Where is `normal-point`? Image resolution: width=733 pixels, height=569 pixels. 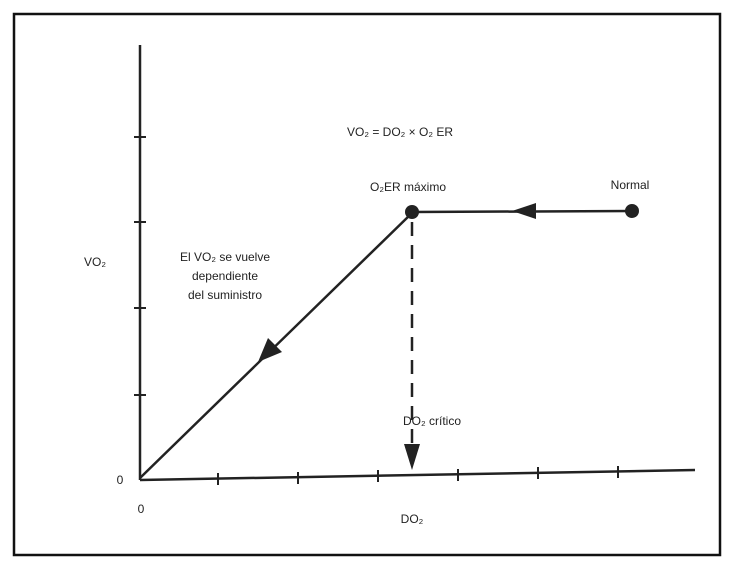
normal-point is located at coordinates (632, 211).